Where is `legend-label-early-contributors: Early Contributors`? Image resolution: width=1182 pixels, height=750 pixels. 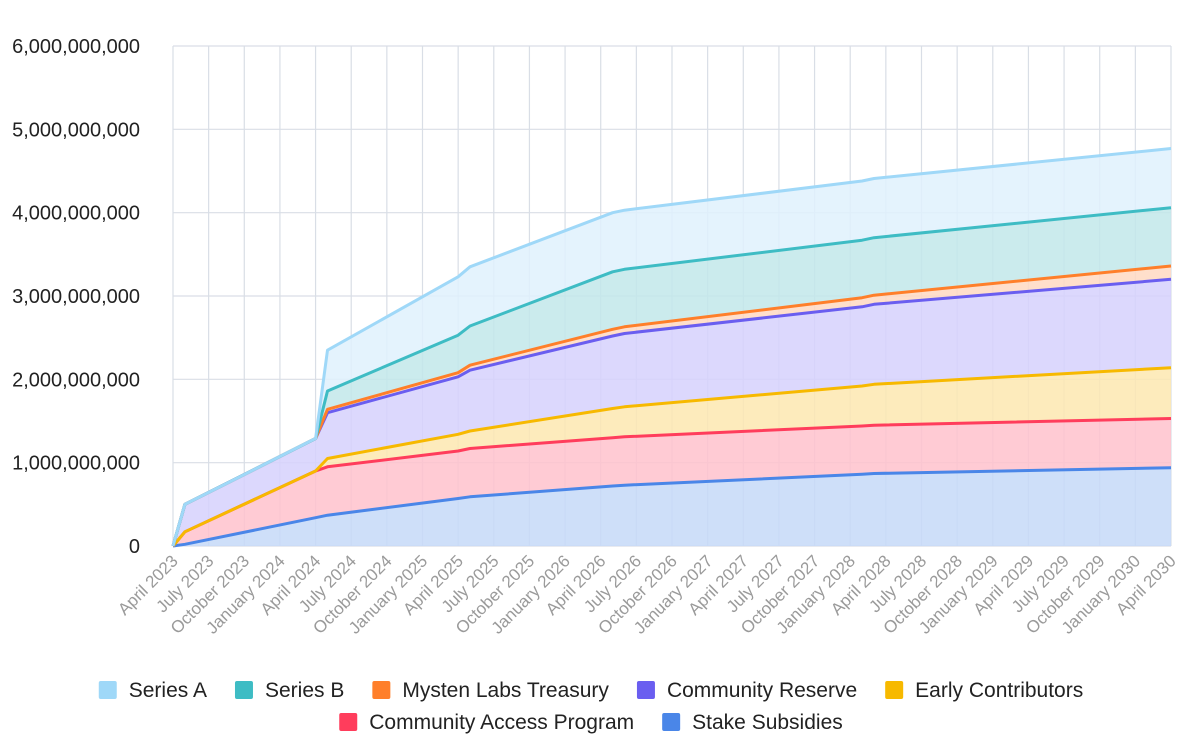 legend-label-early-contributors: Early Contributors is located at coordinates (999, 690).